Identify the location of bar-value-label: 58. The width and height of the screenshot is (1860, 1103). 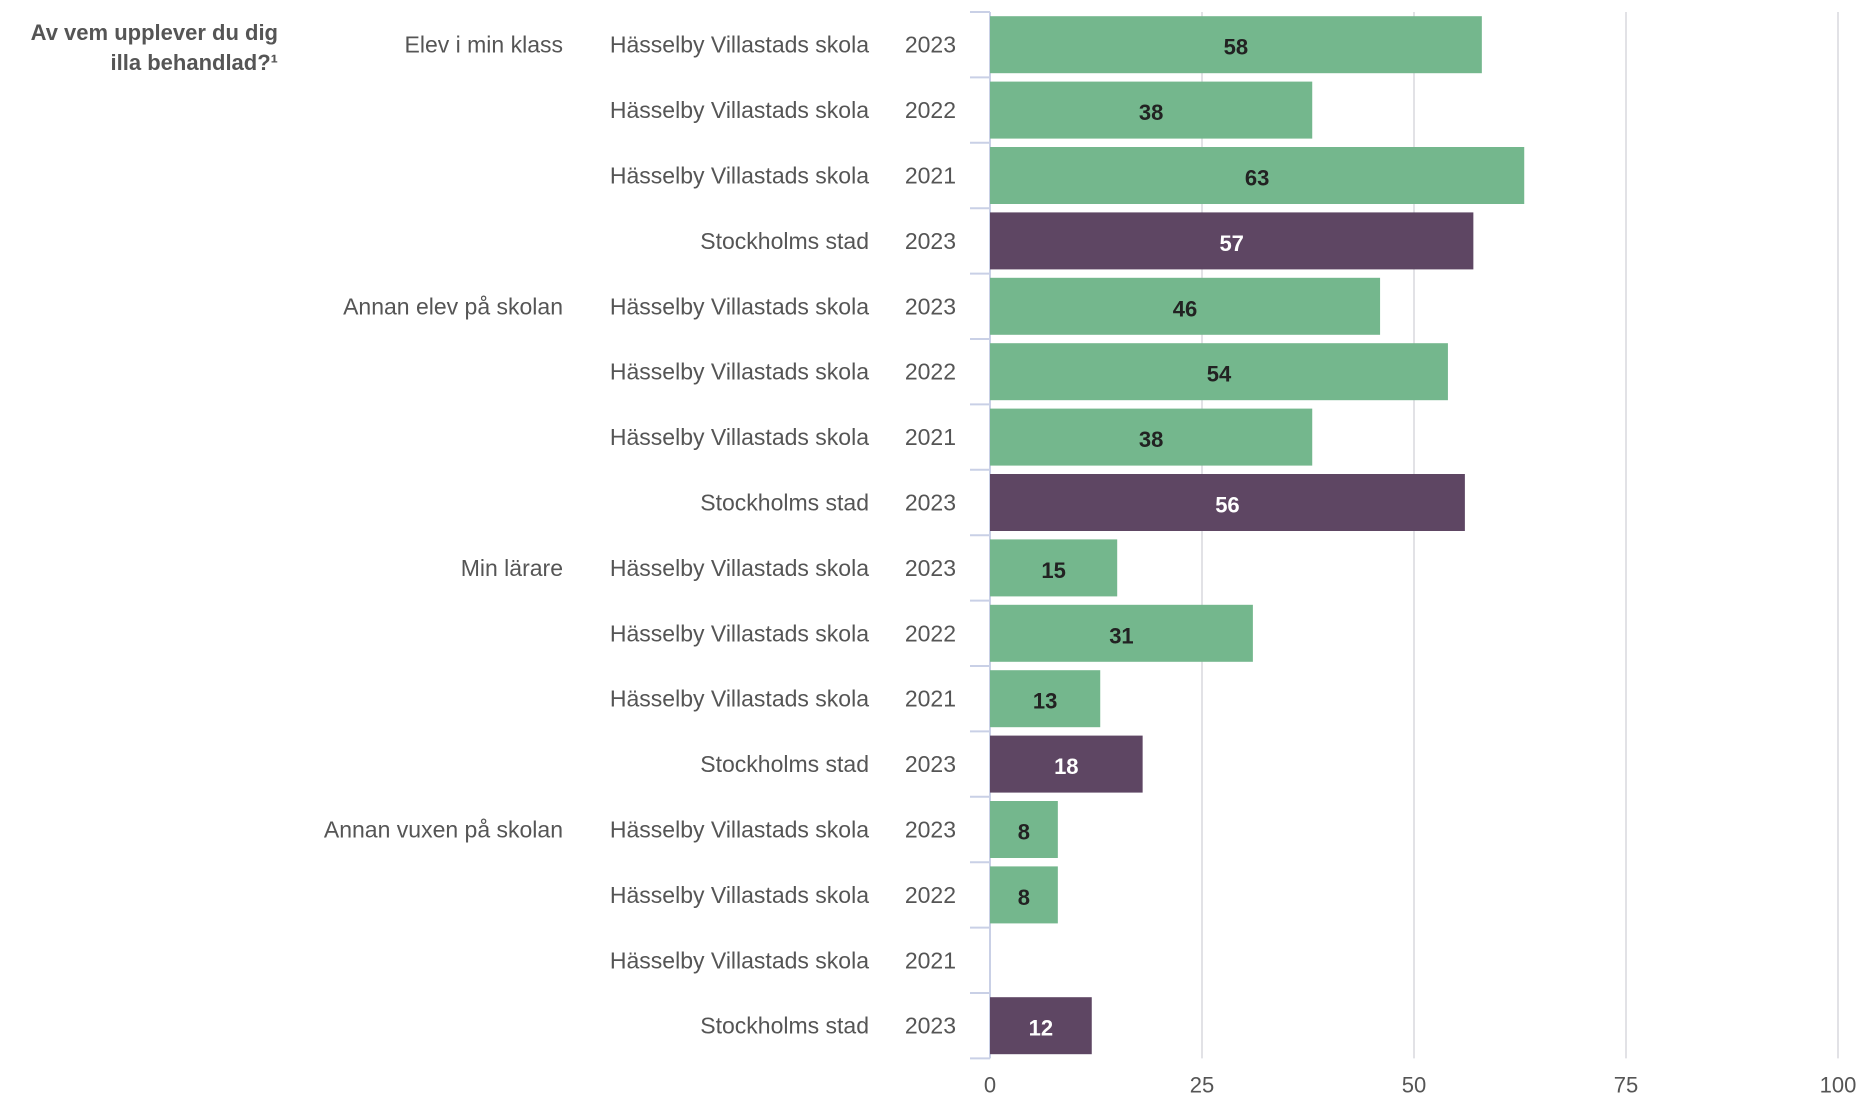
(1236, 47).